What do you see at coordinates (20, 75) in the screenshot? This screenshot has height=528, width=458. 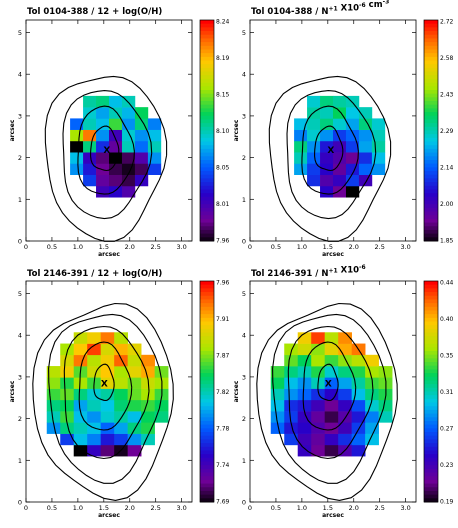 I see `y-tick-label: 4` at bounding box center [20, 75].